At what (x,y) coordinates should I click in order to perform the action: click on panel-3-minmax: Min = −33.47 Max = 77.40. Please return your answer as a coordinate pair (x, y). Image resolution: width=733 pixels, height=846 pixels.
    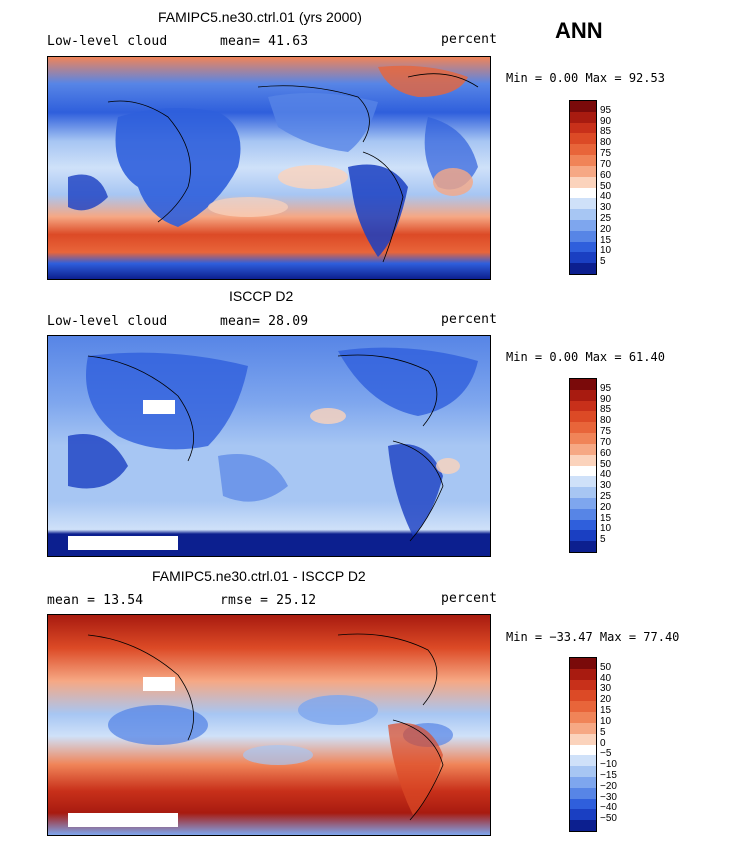
    Looking at the image, I should click on (593, 637).